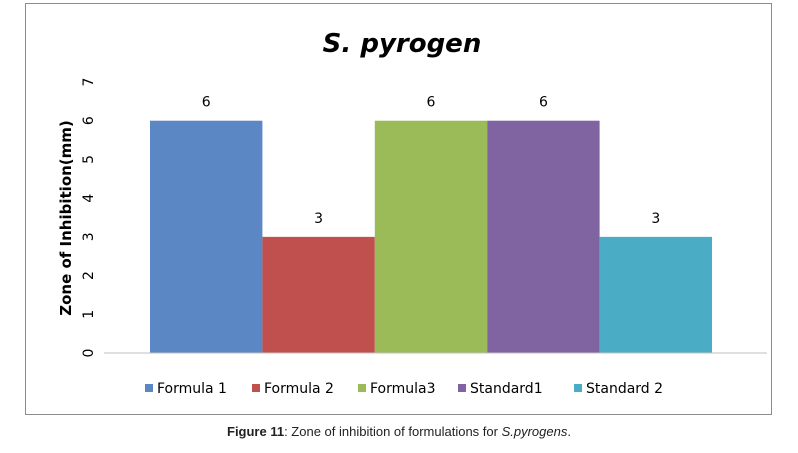 Image resolution: width=798 pixels, height=453 pixels. What do you see at coordinates (402, 44) in the screenshot?
I see `chart-title: S. pyrogen` at bounding box center [402, 44].